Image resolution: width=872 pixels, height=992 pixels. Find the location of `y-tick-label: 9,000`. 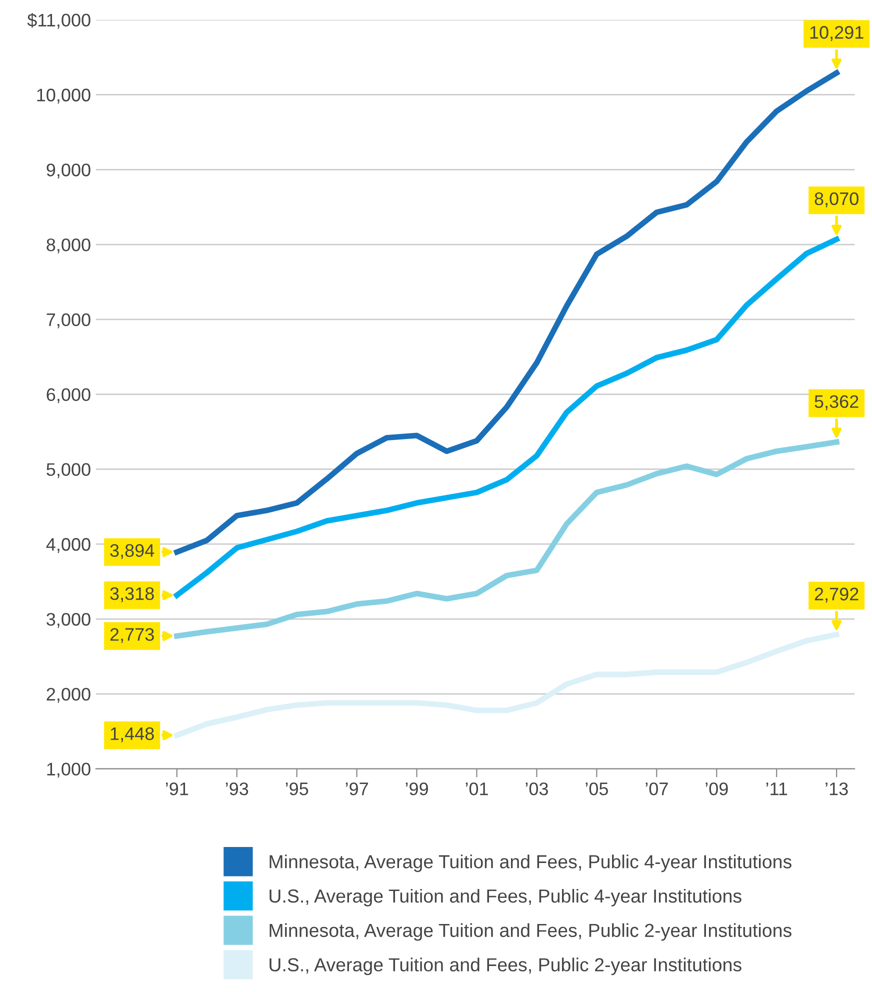

y-tick-label: 9,000 is located at coordinates (68, 171).